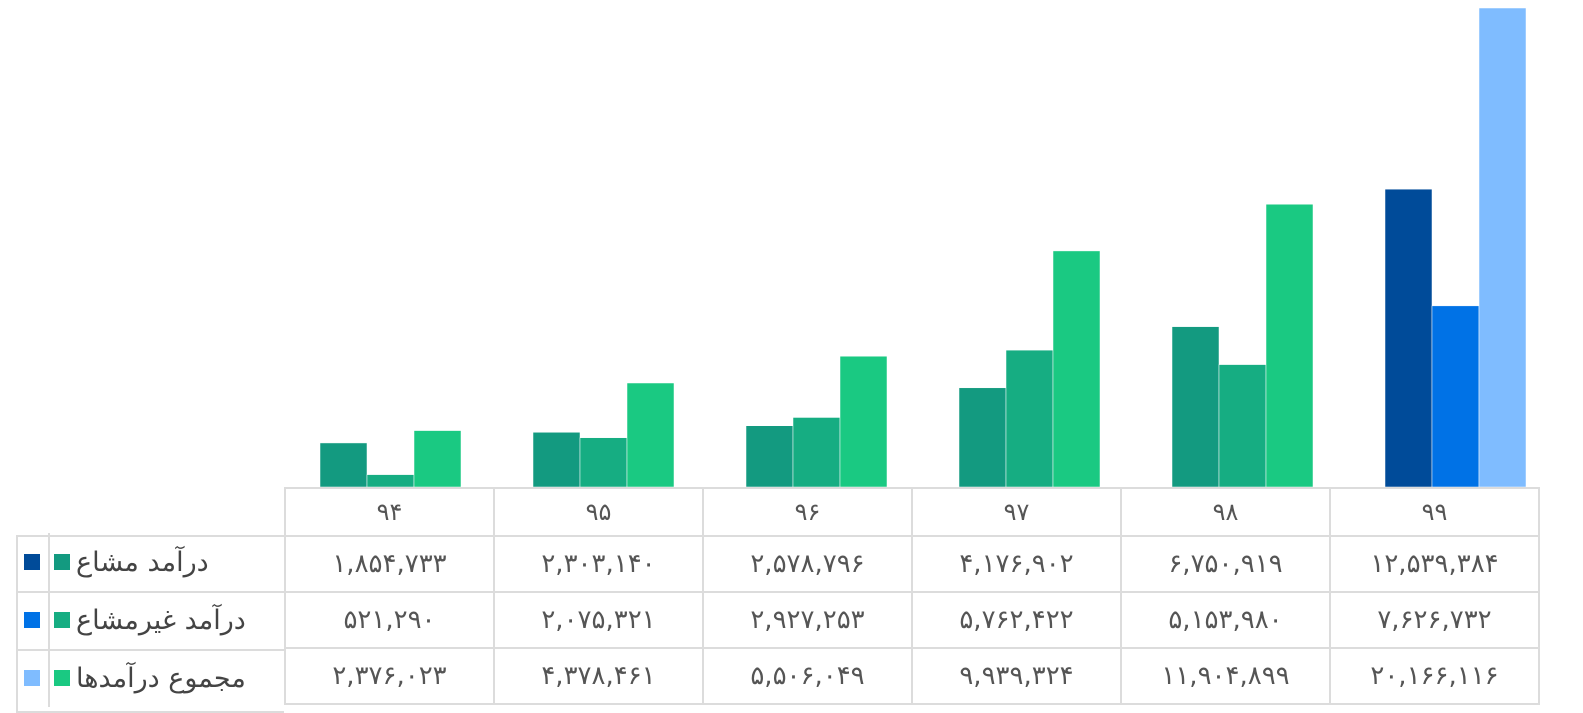 The image size is (1583, 713). I want to click on category-label: ۹۴, so click(389, 512).